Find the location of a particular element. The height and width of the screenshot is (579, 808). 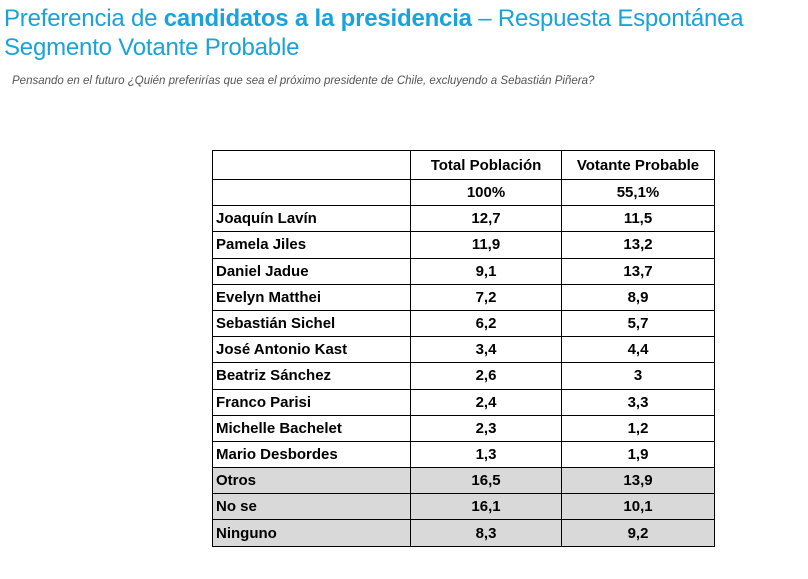

row-probable-cell: 3,3 is located at coordinates (638, 402).